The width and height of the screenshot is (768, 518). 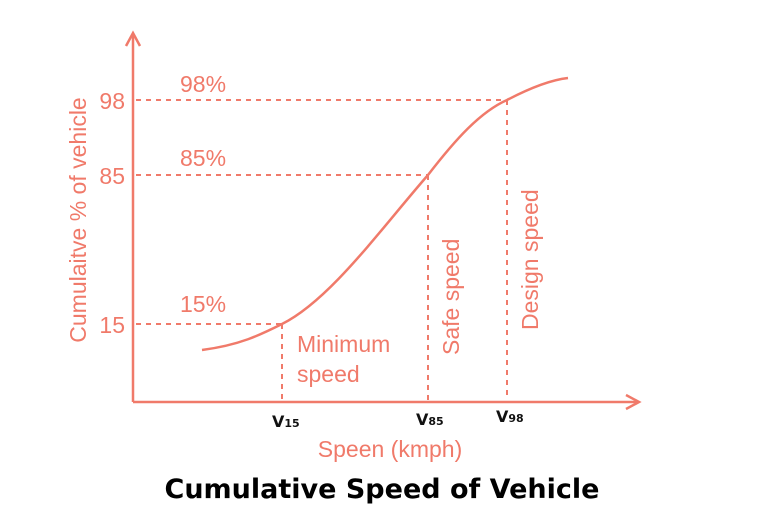 What do you see at coordinates (382, 489) in the screenshot?
I see `diagram-title: Cumulative Speed of Vehicle` at bounding box center [382, 489].